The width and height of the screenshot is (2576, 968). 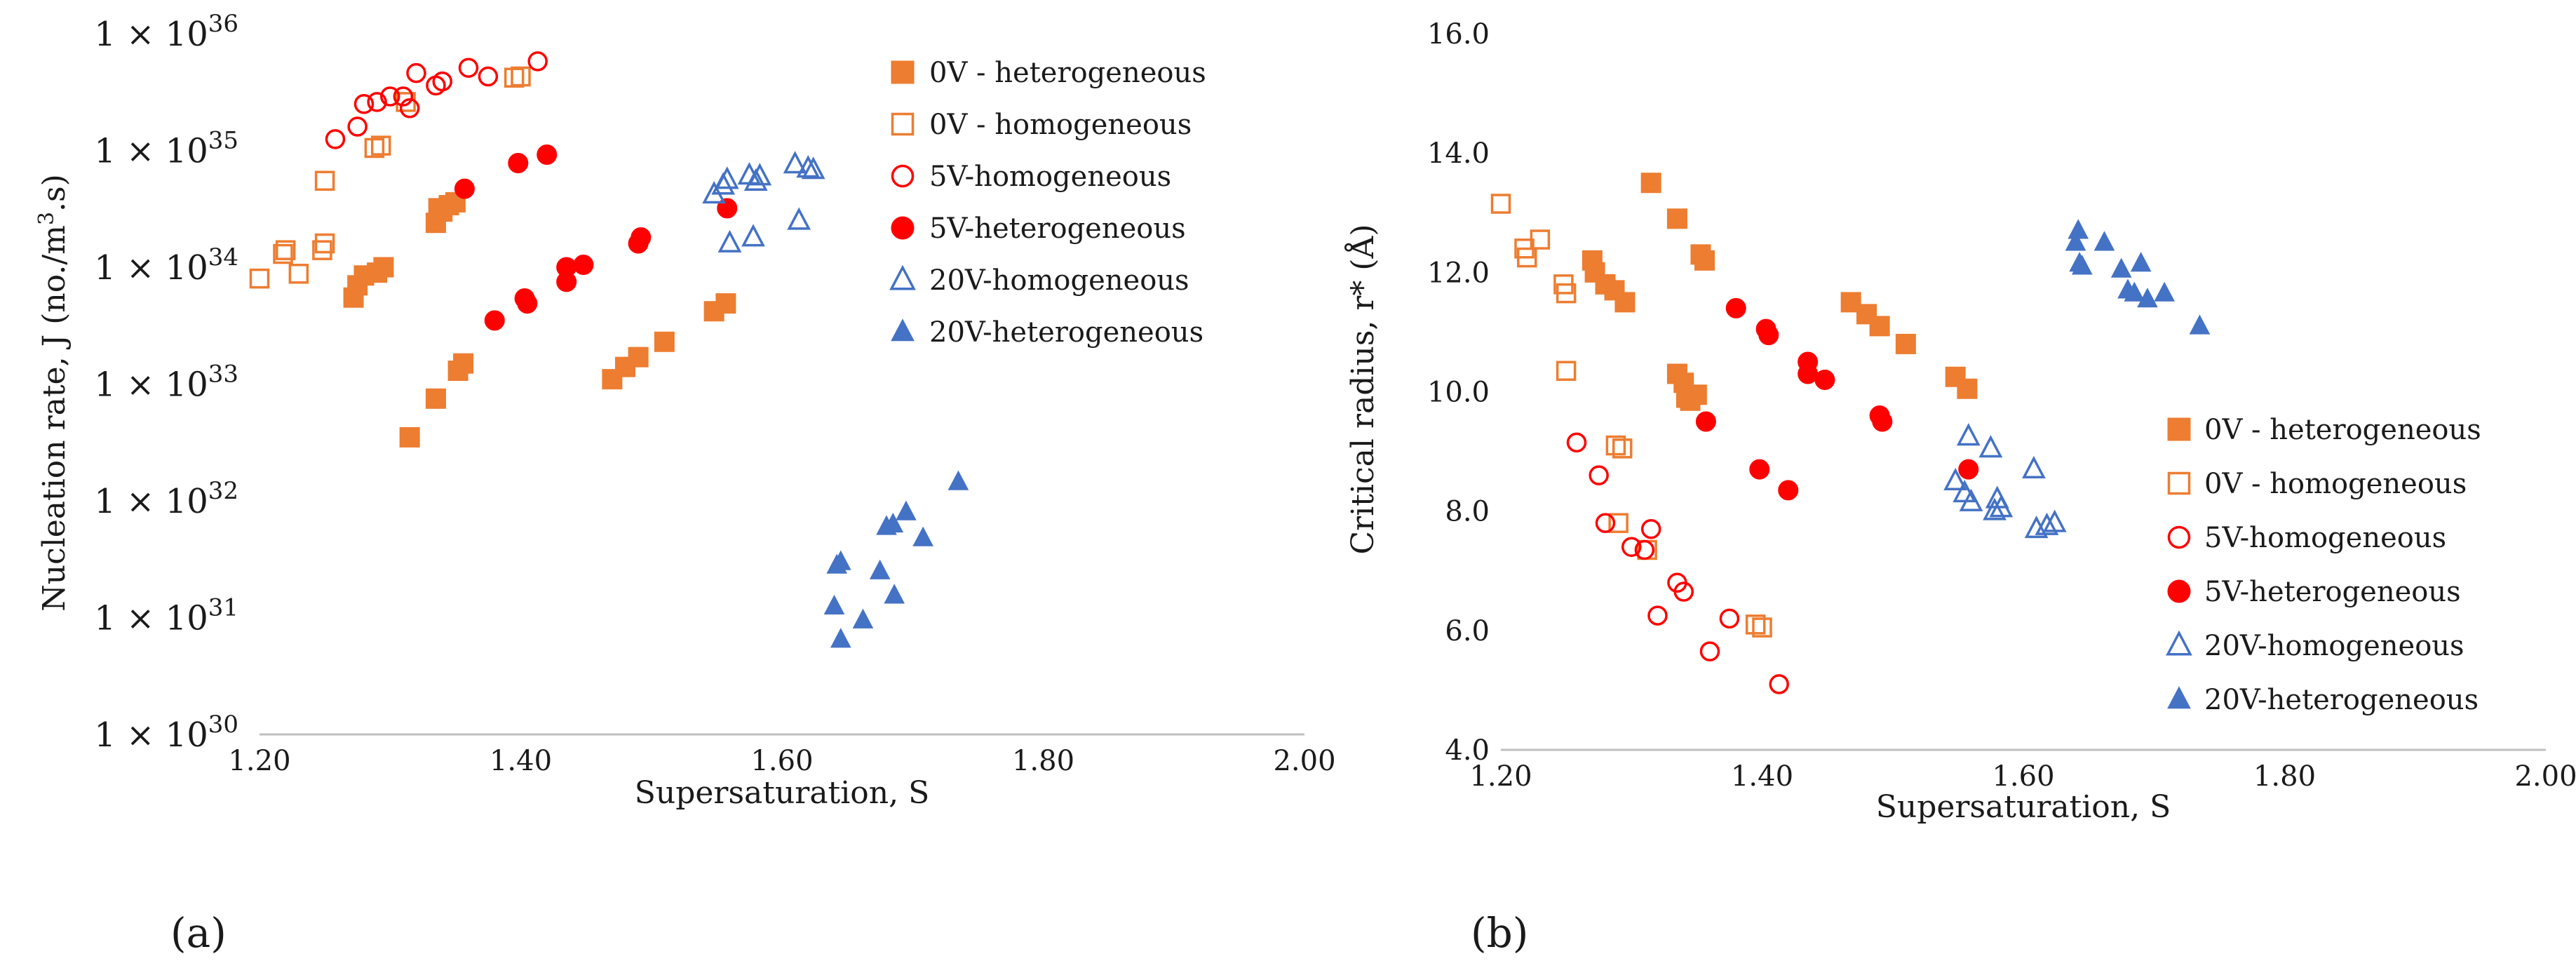 I want to click on panel-b-series-5v-heterogeneous, so click(x=1837, y=399).